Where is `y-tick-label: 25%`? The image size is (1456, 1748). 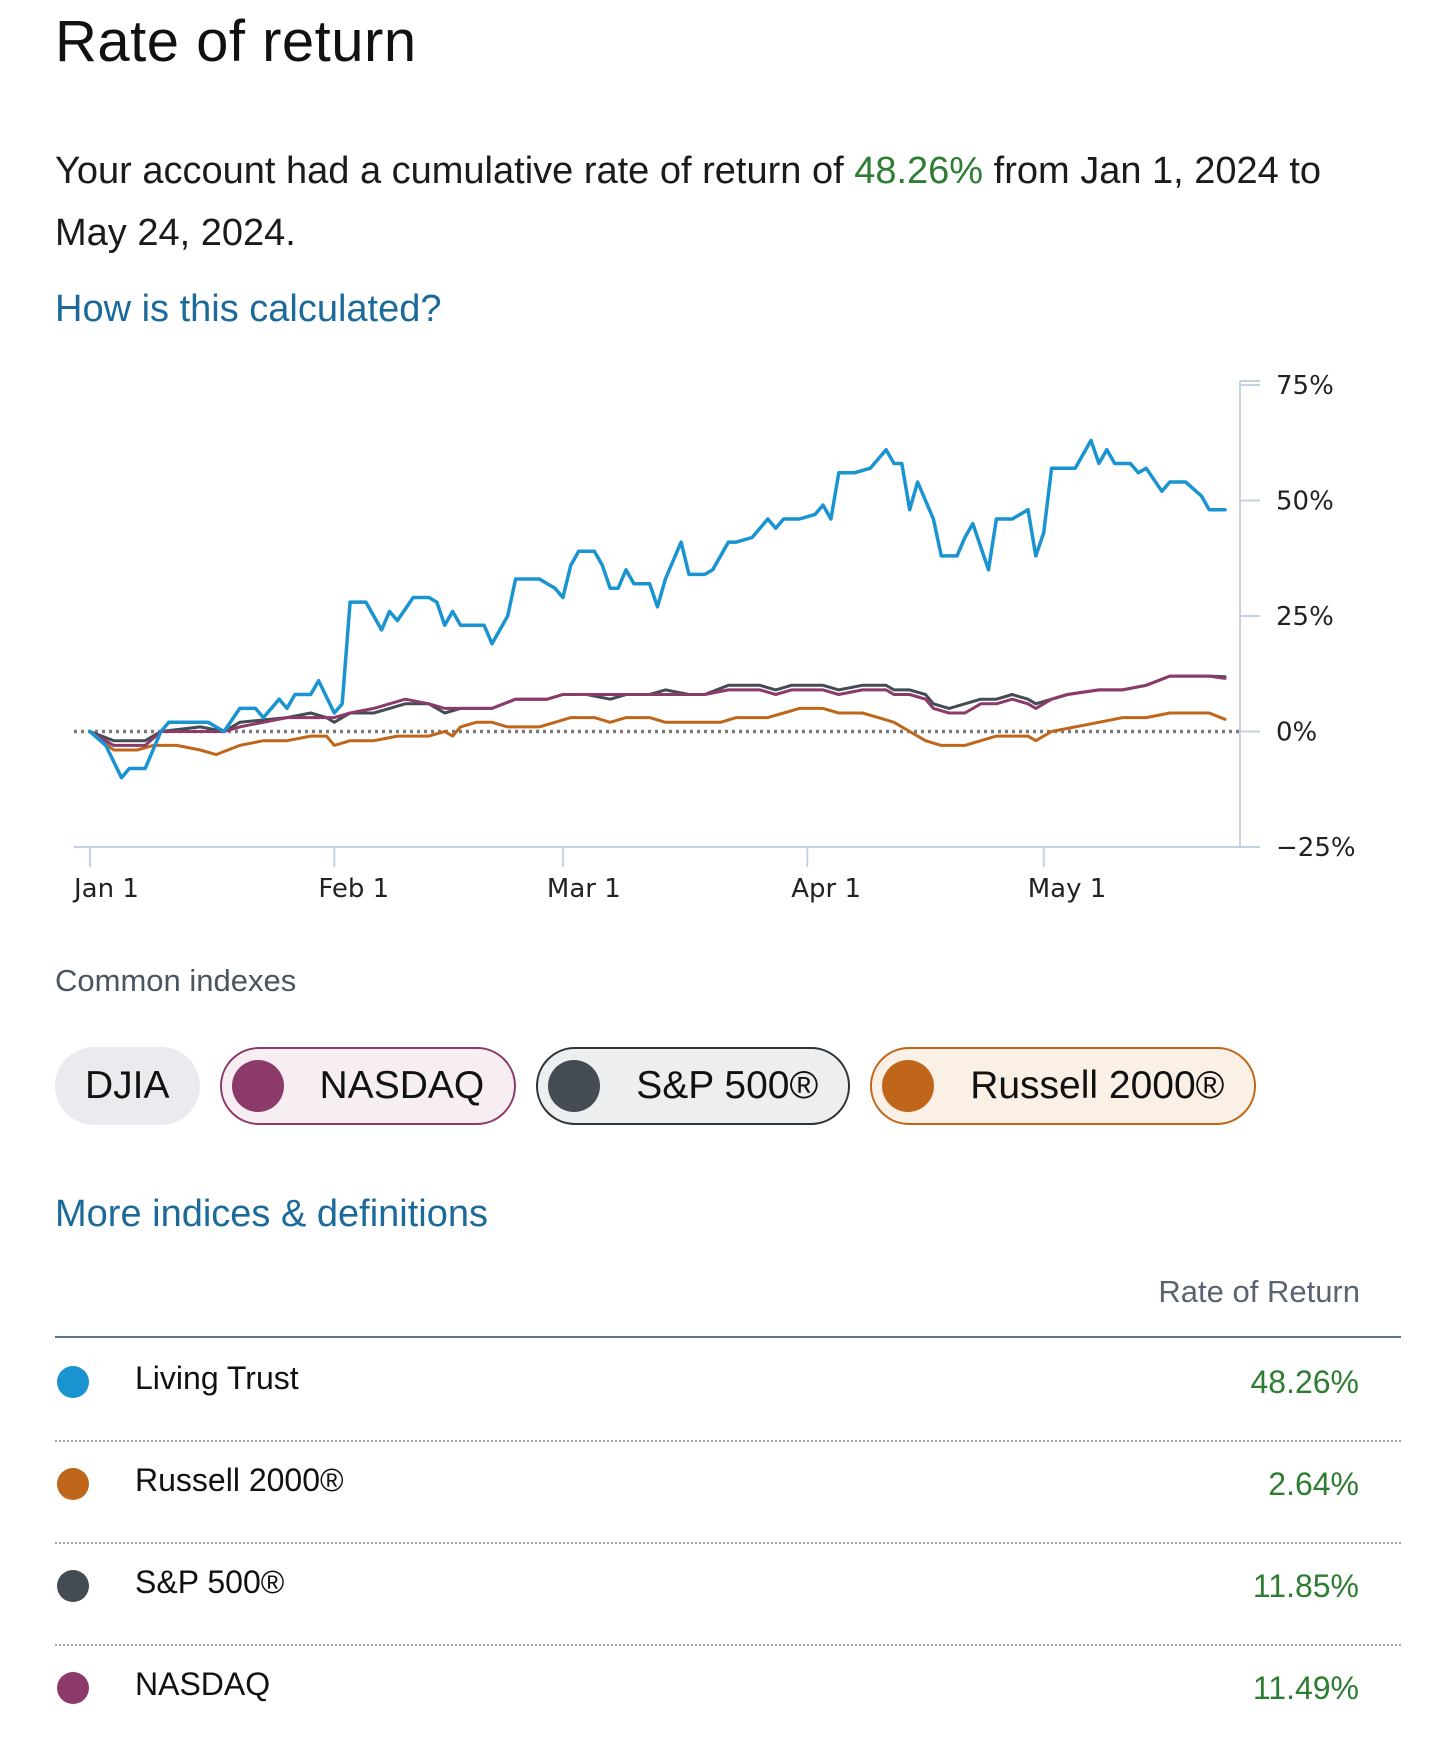
y-tick-label: 25% is located at coordinates (1305, 617).